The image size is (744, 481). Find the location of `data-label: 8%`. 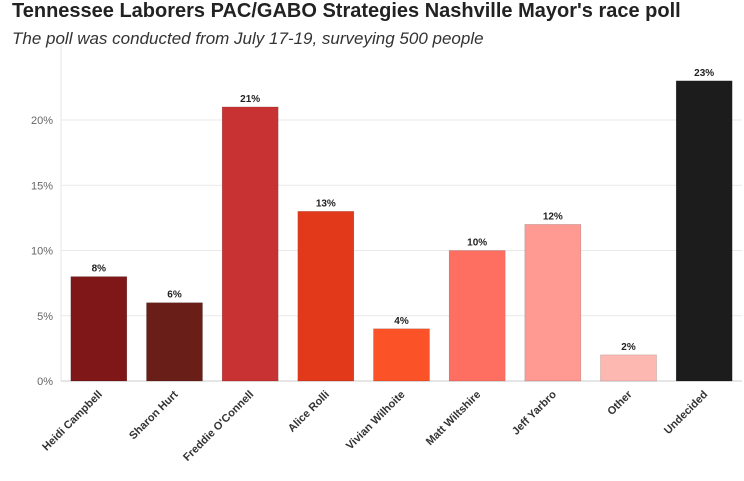

data-label: 8% is located at coordinates (99, 269).